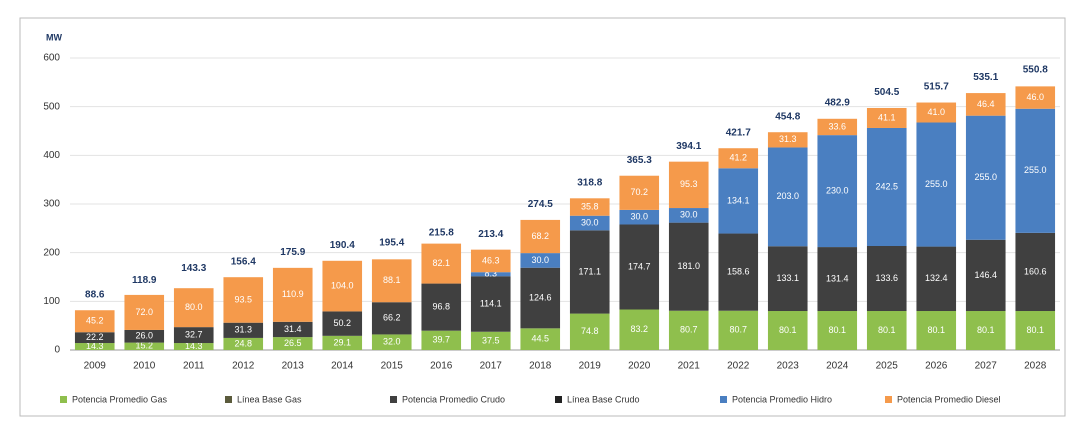 This screenshot has width=1073, height=425. I want to click on data-label: 70.2, so click(639, 192).